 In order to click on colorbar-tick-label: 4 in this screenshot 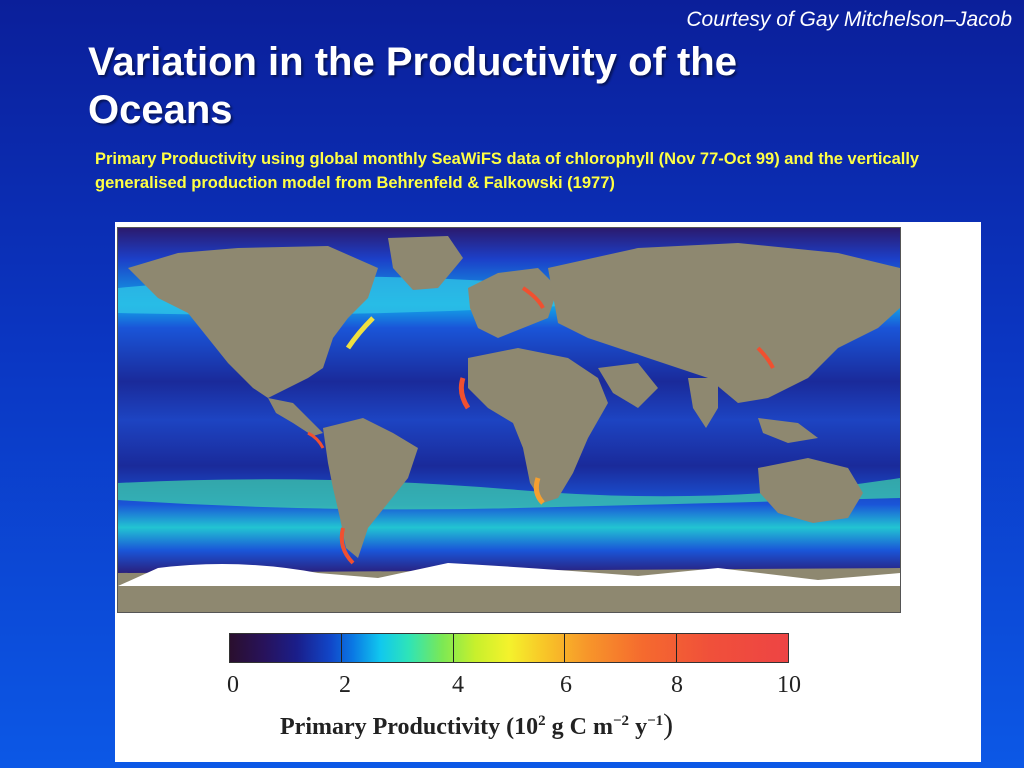, I will do `click(458, 685)`.